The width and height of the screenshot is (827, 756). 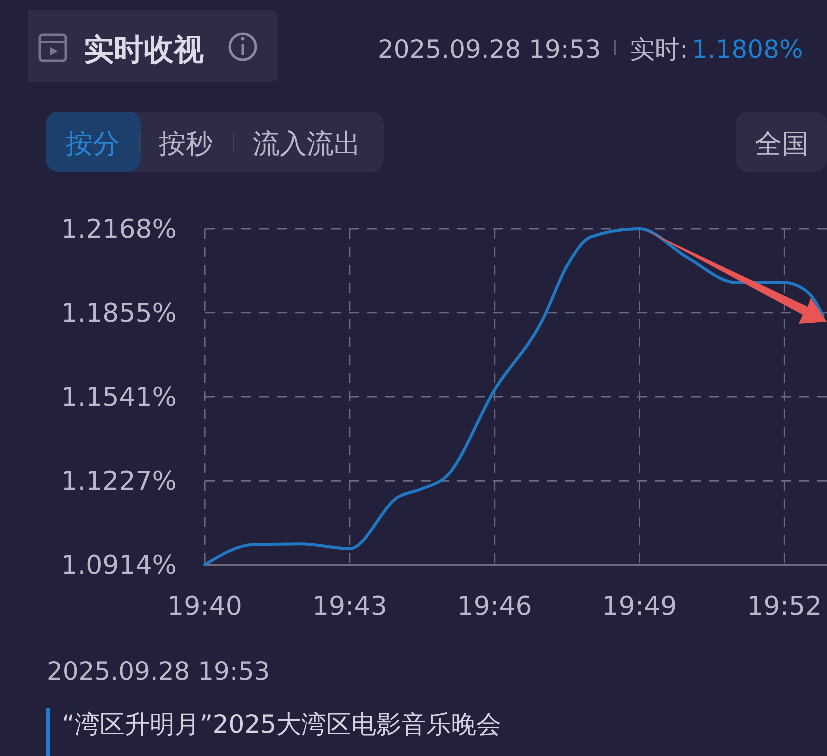 What do you see at coordinates (784, 607) in the screenshot?
I see `x-tick-label: 19:52` at bounding box center [784, 607].